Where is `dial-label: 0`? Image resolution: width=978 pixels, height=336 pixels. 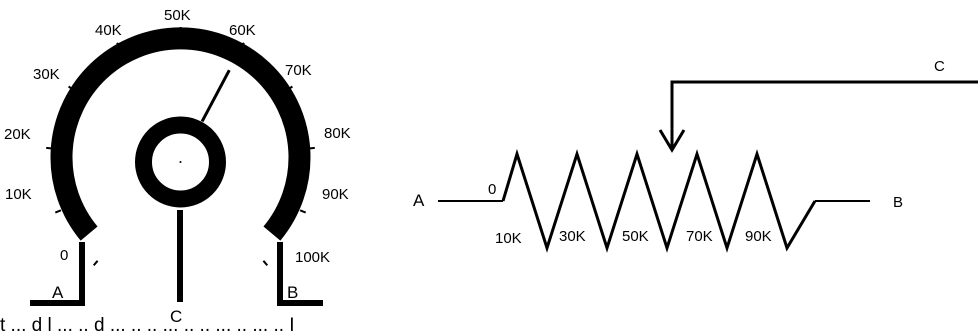 dial-label: 0 is located at coordinates (64, 255).